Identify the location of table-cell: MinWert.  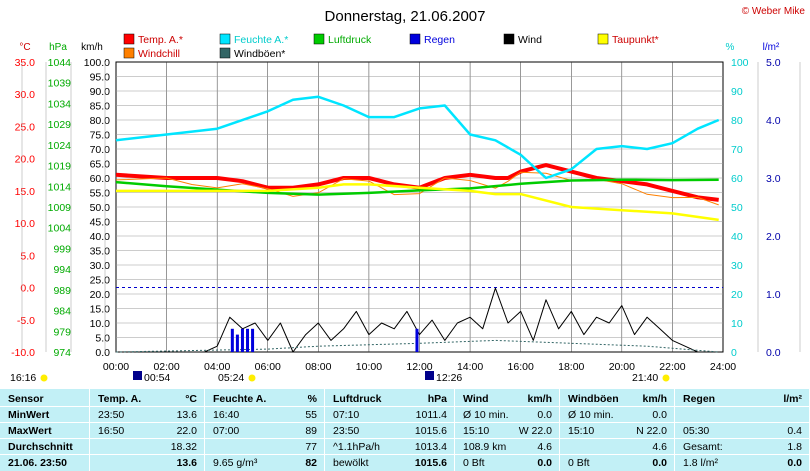
(45, 415).